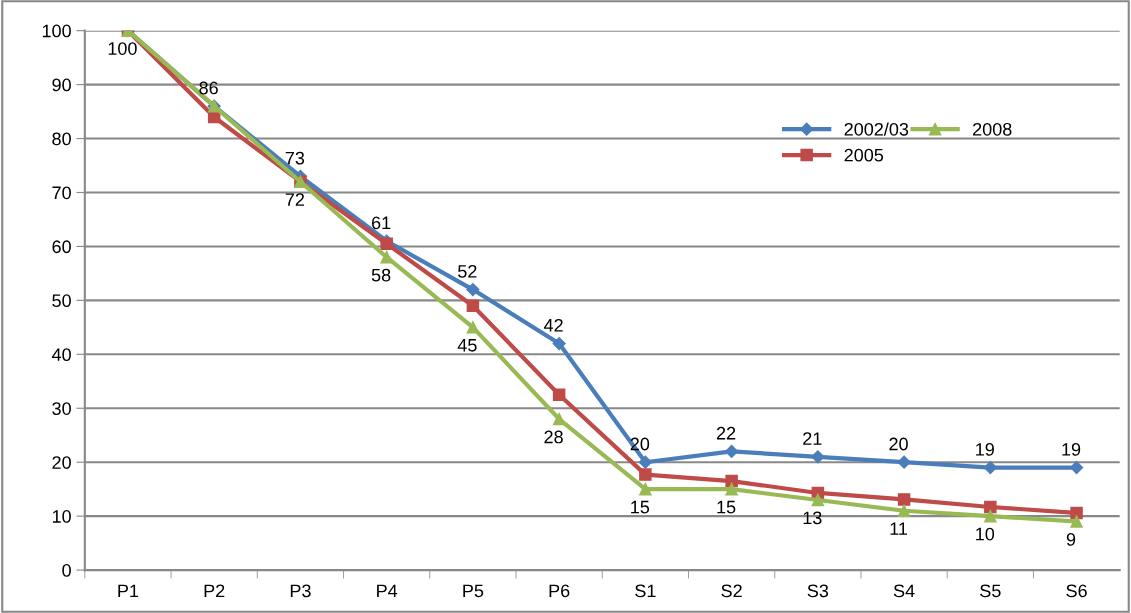 The image size is (1131, 613). I want to click on x-tick-label: S1, so click(645, 591).